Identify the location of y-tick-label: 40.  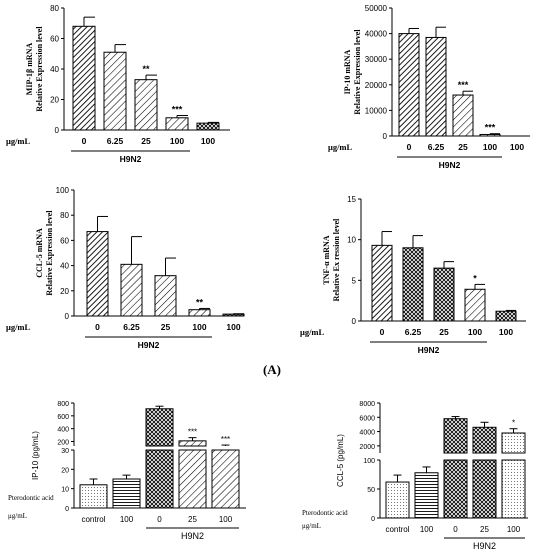
(64, 266).